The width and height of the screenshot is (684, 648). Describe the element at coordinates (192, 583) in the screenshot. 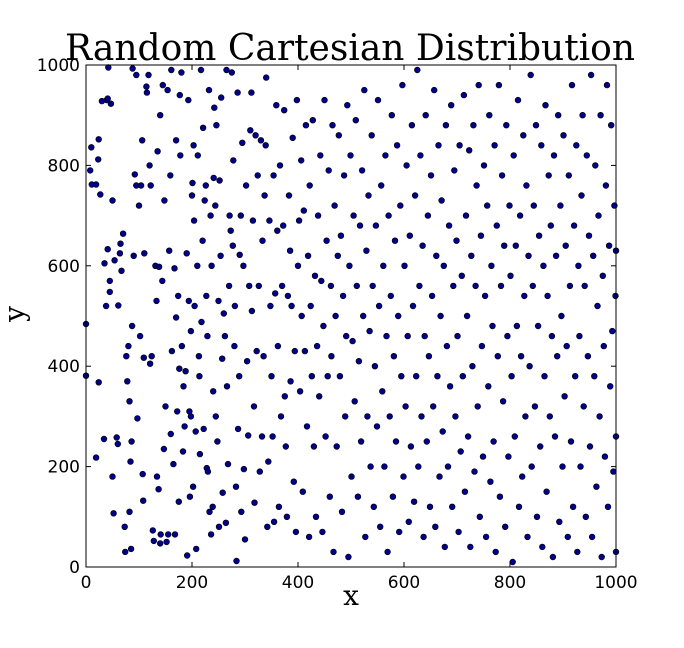

I see `x-tick-label: 200` at that location.